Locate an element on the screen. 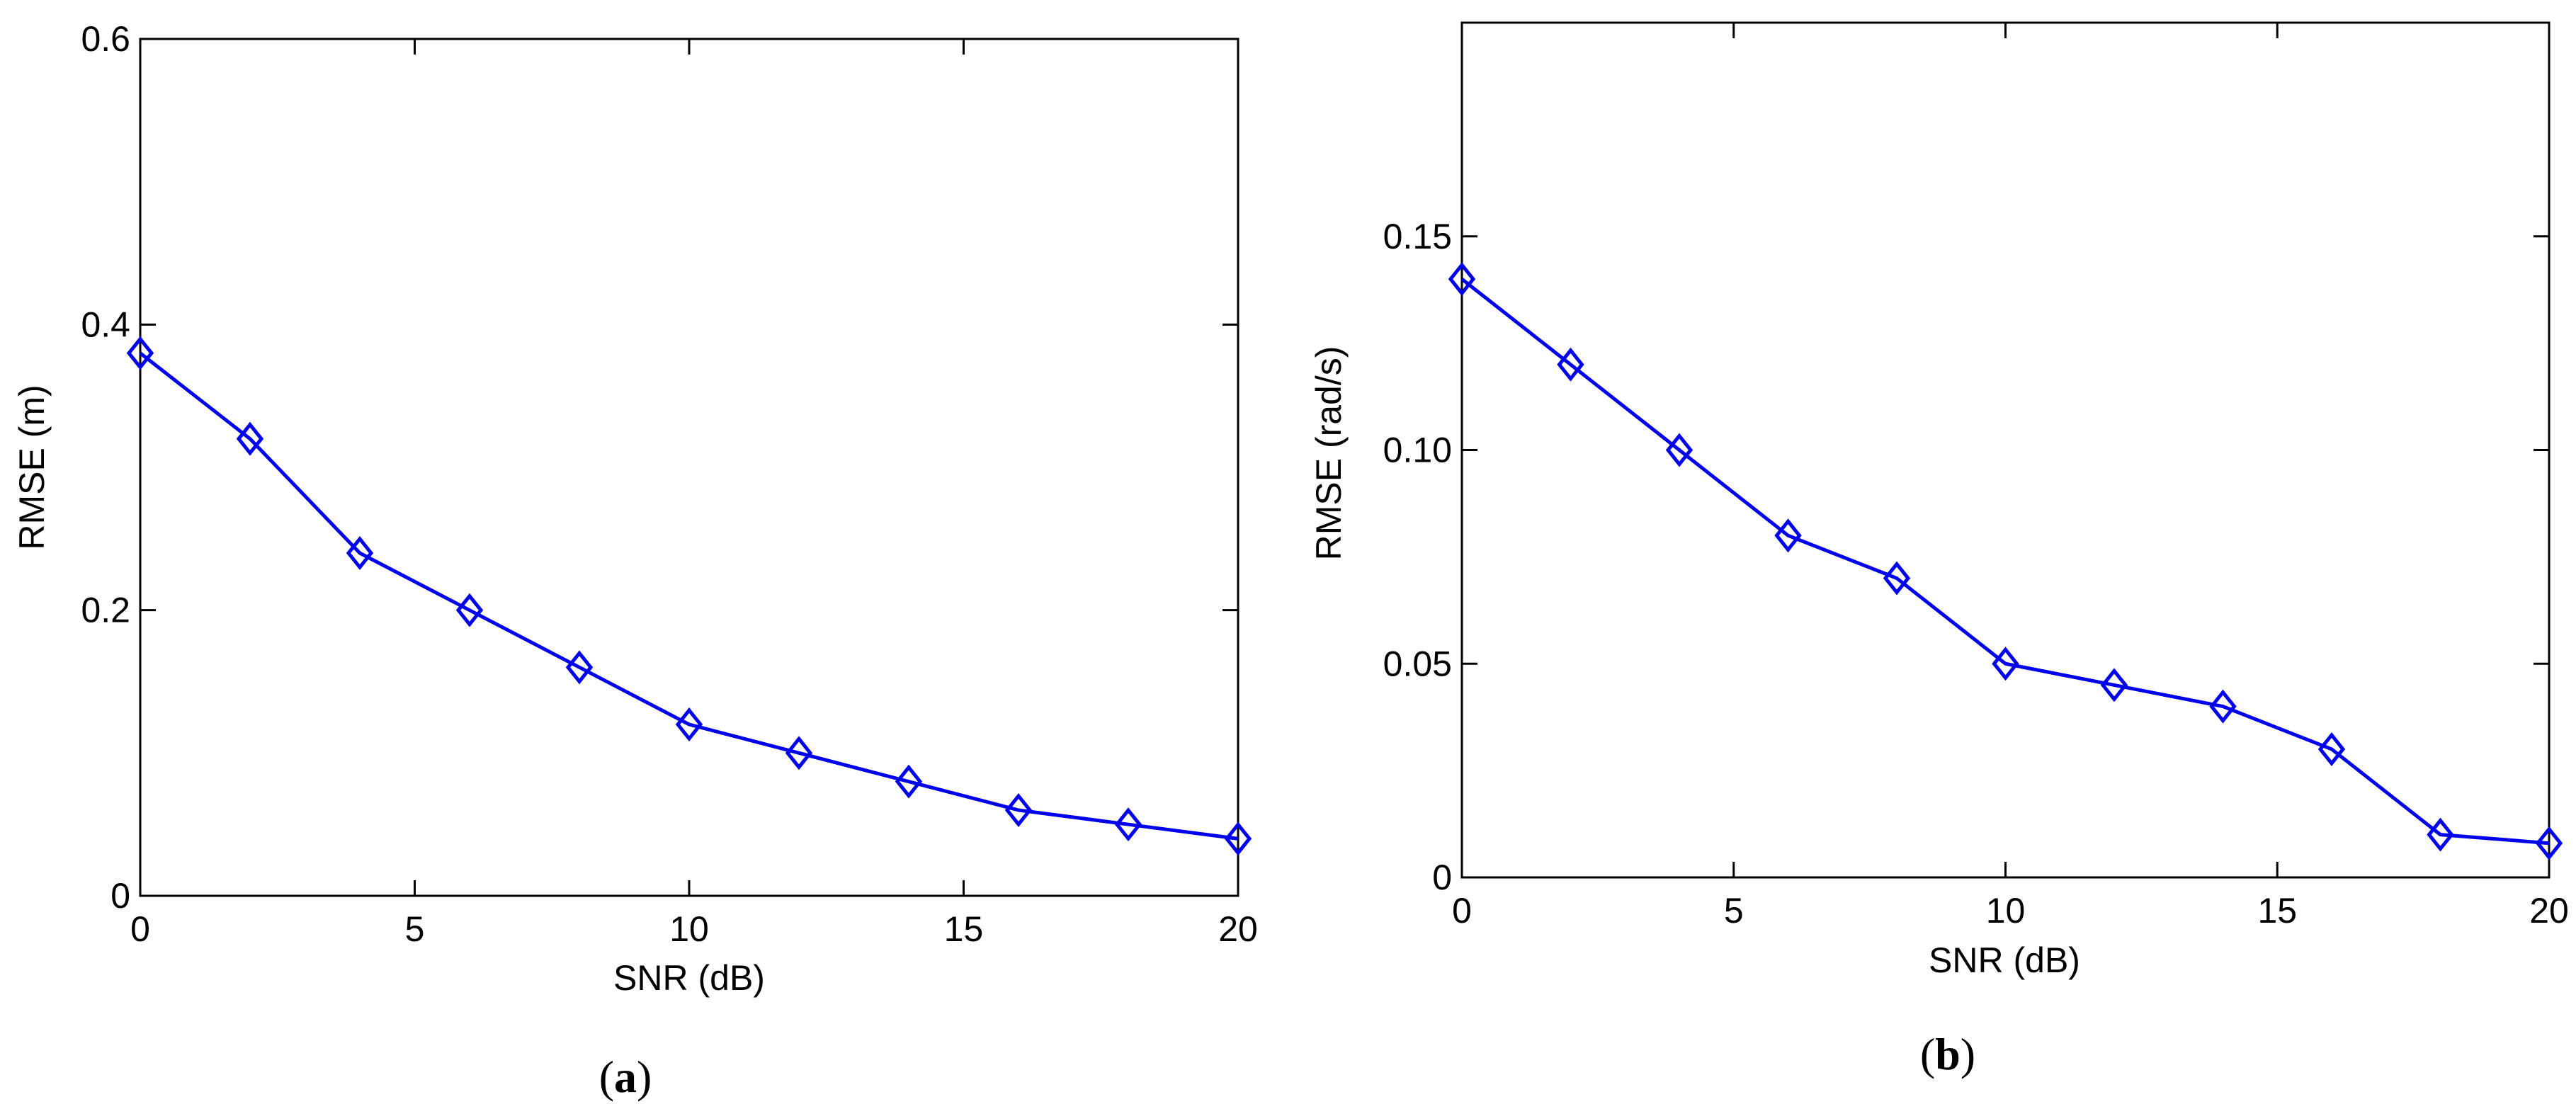  panel-caption-a: (a) is located at coordinates (625, 1077).